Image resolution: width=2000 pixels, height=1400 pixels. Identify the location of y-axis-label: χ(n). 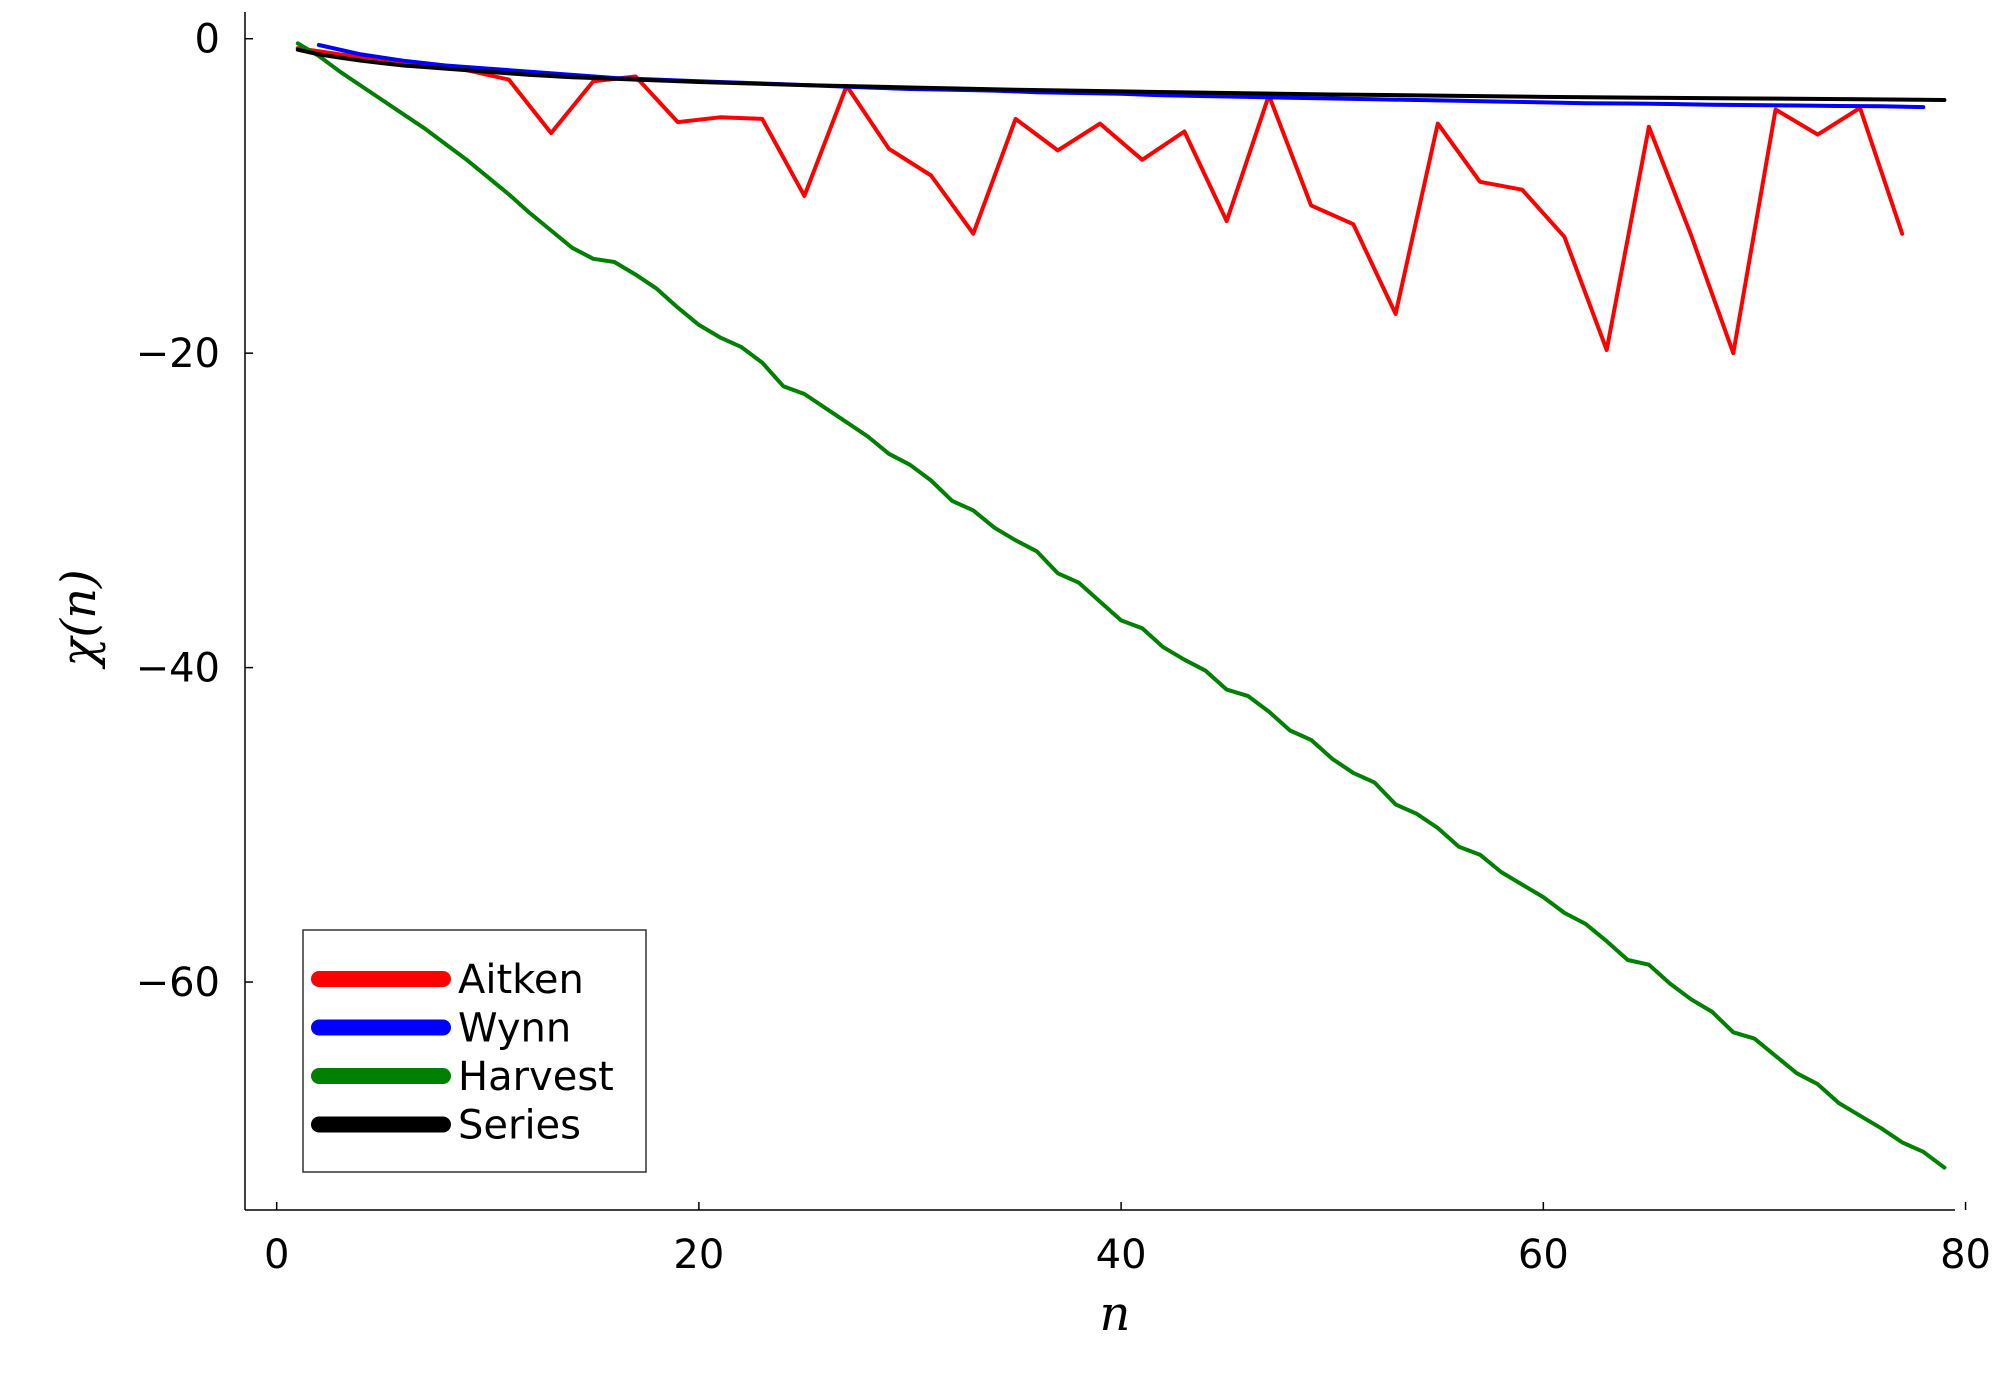
(79, 619).